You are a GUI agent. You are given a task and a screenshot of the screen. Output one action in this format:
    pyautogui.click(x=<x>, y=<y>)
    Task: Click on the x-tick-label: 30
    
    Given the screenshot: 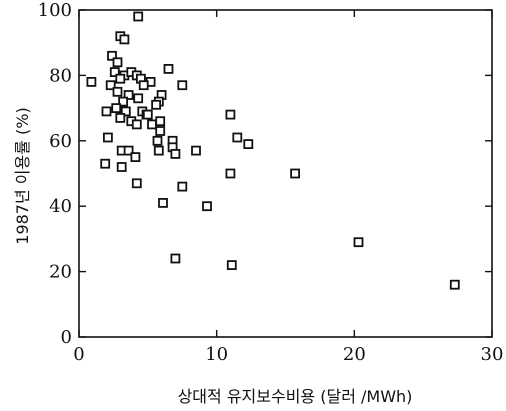 What is the action you would take?
    pyautogui.click(x=492, y=354)
    